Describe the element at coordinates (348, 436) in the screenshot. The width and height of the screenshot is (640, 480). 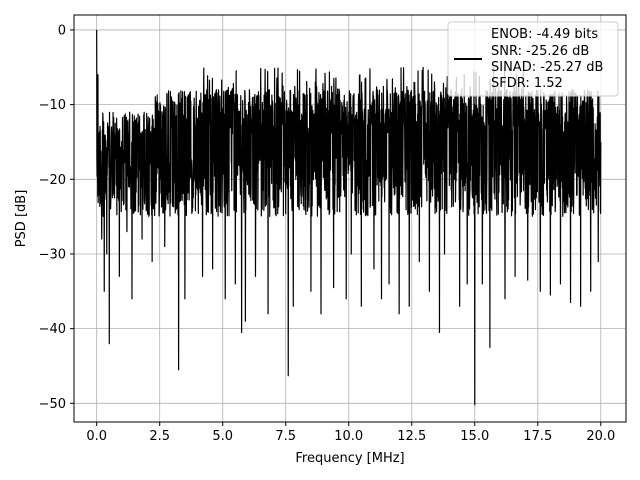
I see `x-tick-label: 10.0` at that location.